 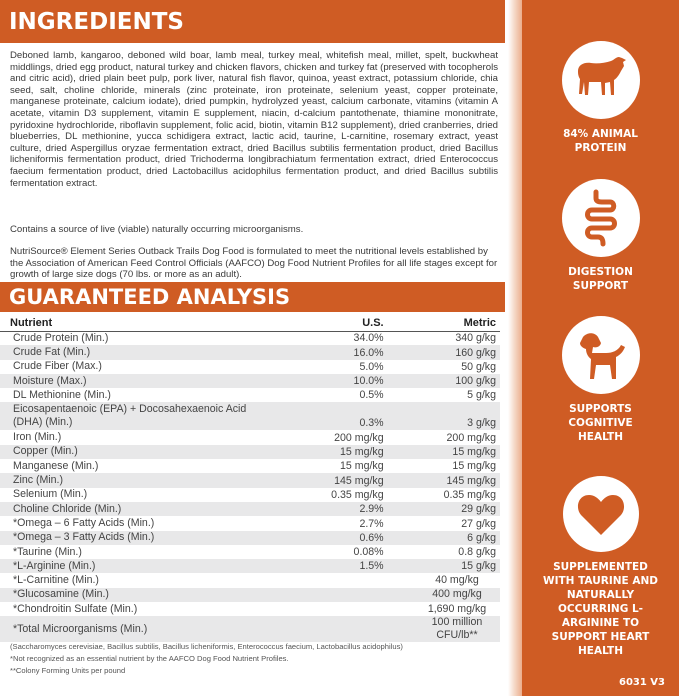 I want to click on us-value: 0.35 mg/kg, so click(x=357, y=494).